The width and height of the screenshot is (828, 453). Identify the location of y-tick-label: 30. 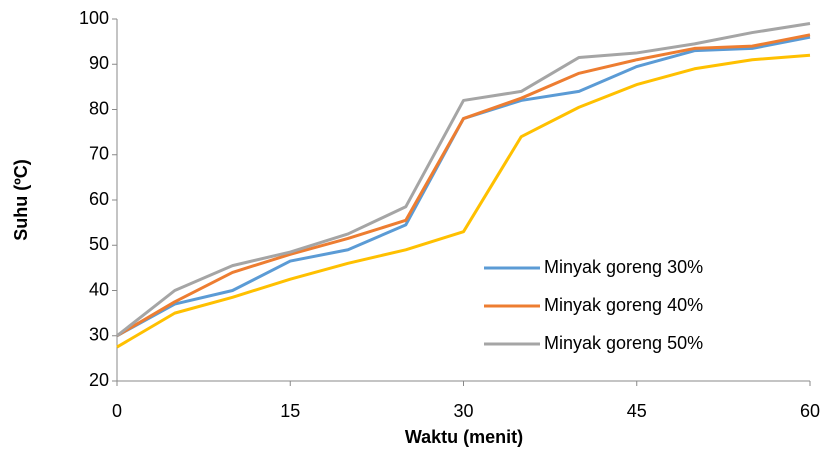
(99, 335).